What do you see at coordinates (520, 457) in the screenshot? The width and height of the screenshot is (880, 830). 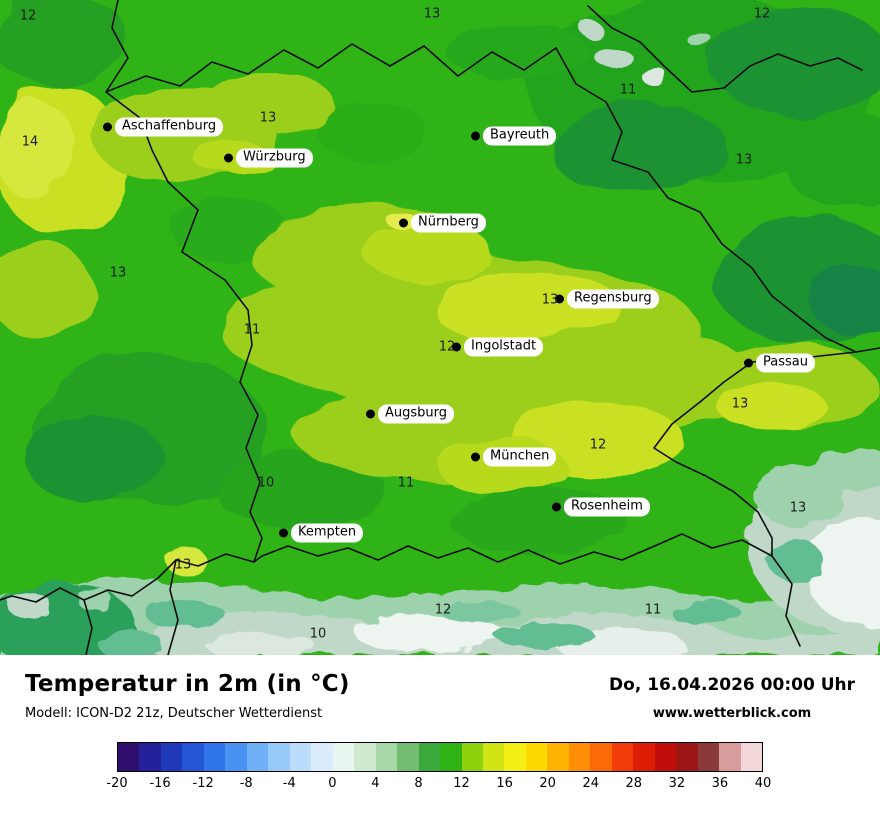 I see `city-label: München` at bounding box center [520, 457].